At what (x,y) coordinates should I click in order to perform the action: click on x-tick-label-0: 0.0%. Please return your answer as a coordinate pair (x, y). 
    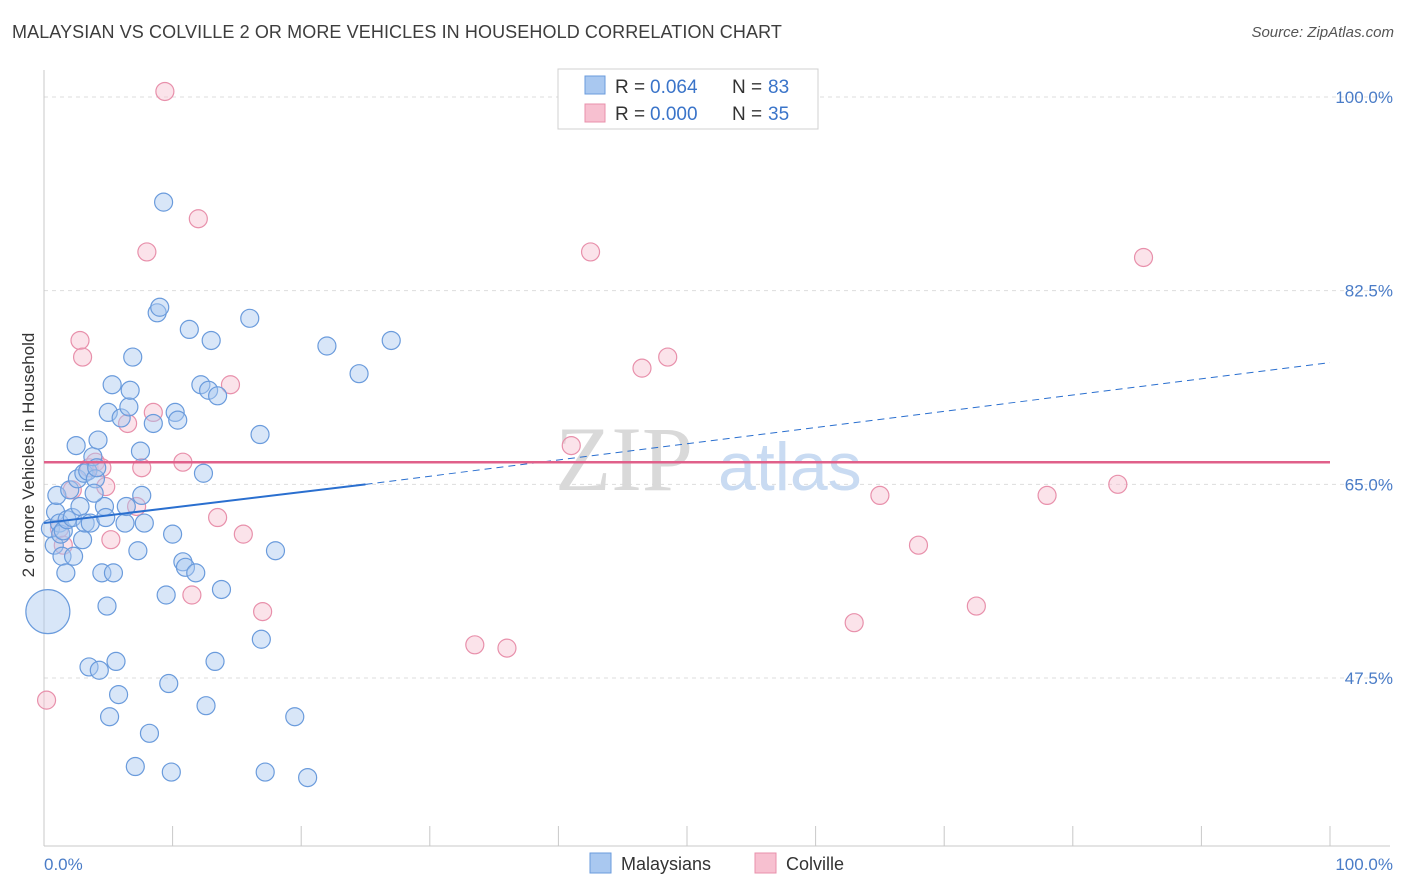
    Looking at the image, I should click on (63, 864).